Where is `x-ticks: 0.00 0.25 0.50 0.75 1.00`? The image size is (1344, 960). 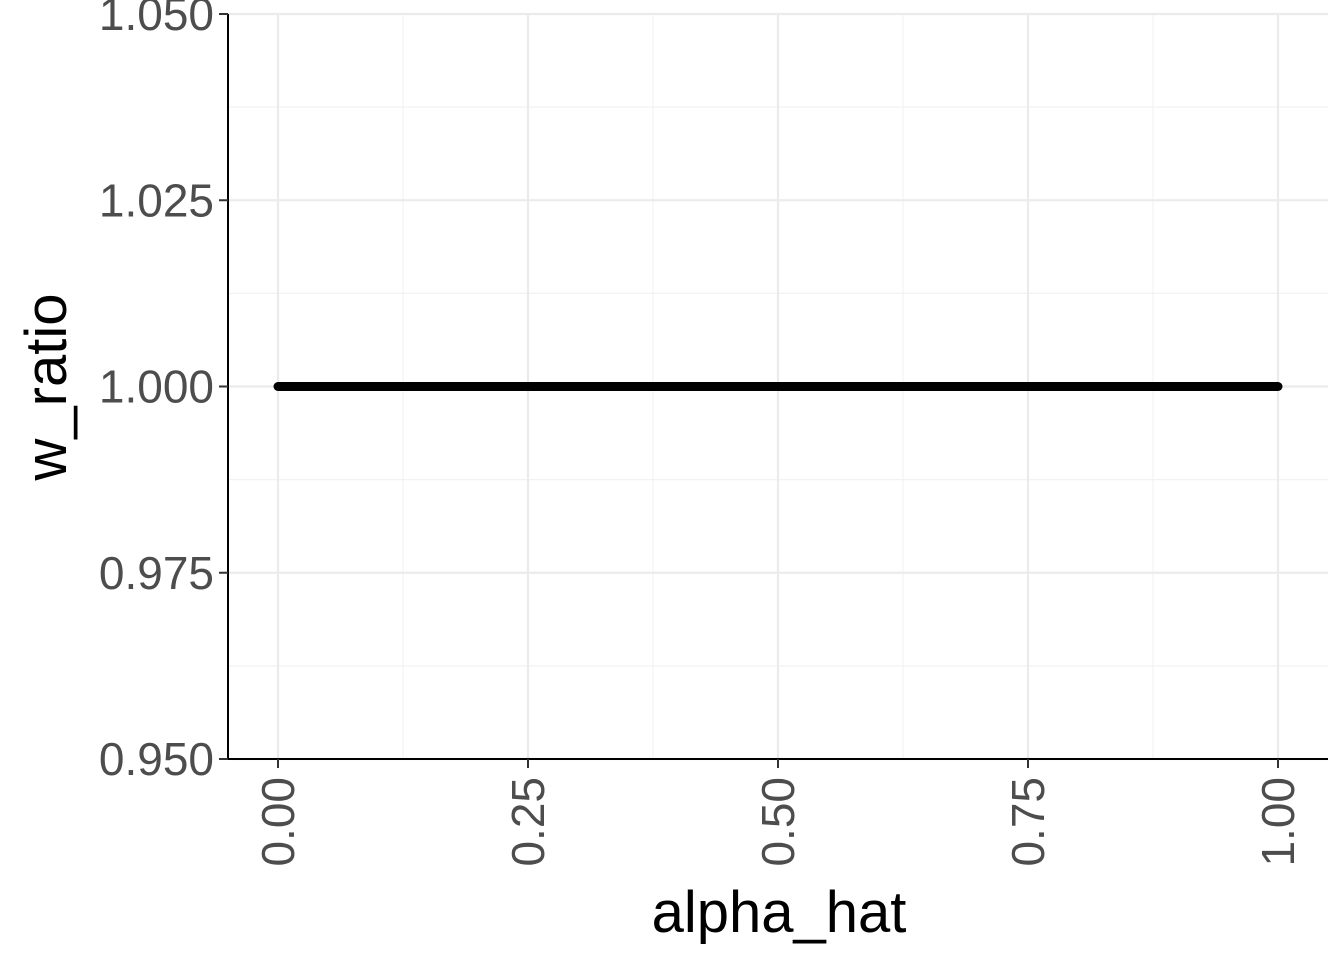
x-ticks: 0.00 0.25 0.50 0.75 1.00 is located at coordinates (778, 813).